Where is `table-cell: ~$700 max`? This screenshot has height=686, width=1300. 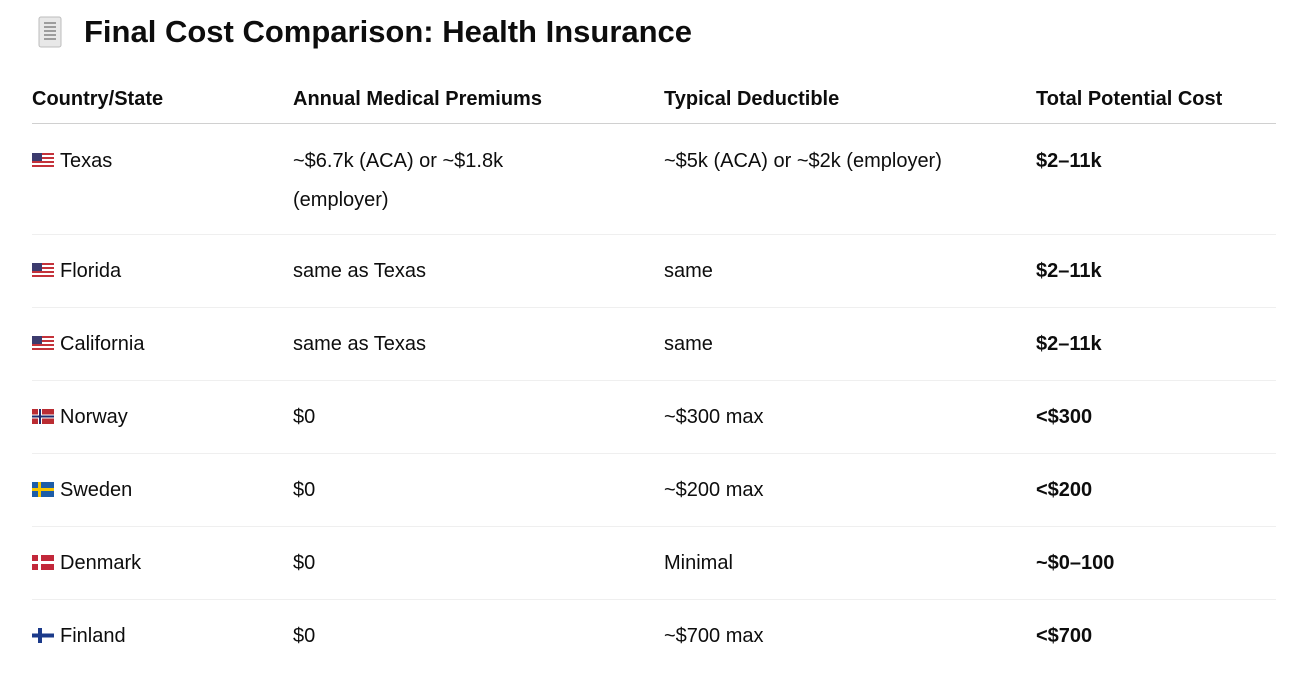 table-cell: ~$700 max is located at coordinates (850, 636).